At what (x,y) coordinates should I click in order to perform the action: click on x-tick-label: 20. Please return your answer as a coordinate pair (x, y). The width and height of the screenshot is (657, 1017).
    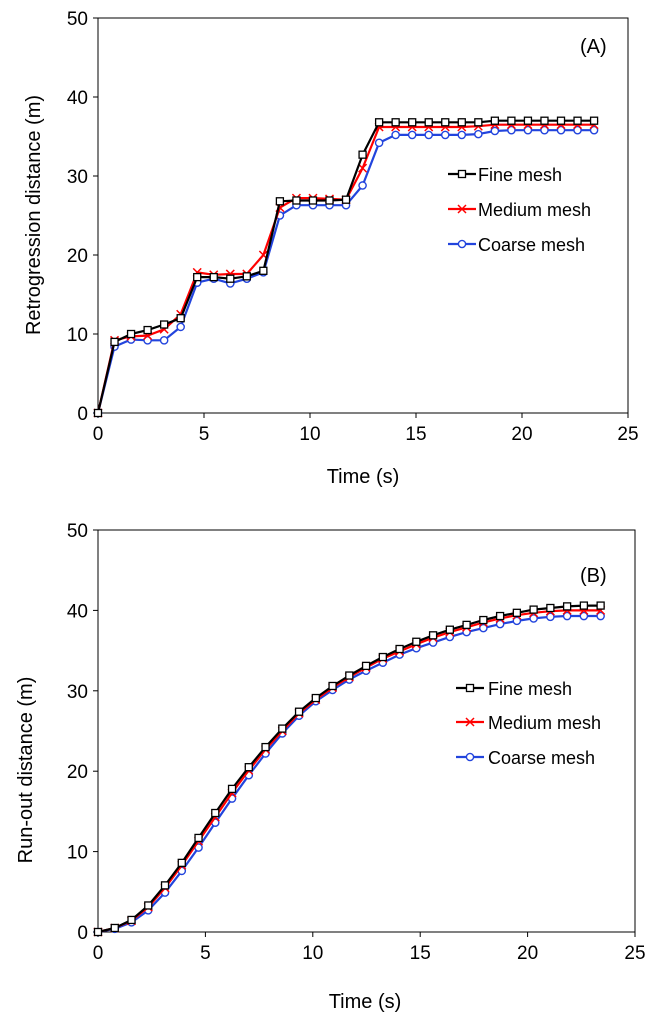
    Looking at the image, I should click on (521, 434).